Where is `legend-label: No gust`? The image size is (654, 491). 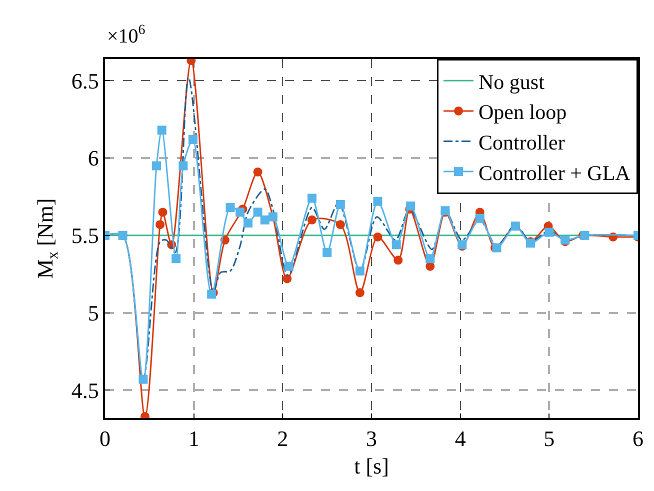
legend-label: No gust is located at coordinates (511, 82).